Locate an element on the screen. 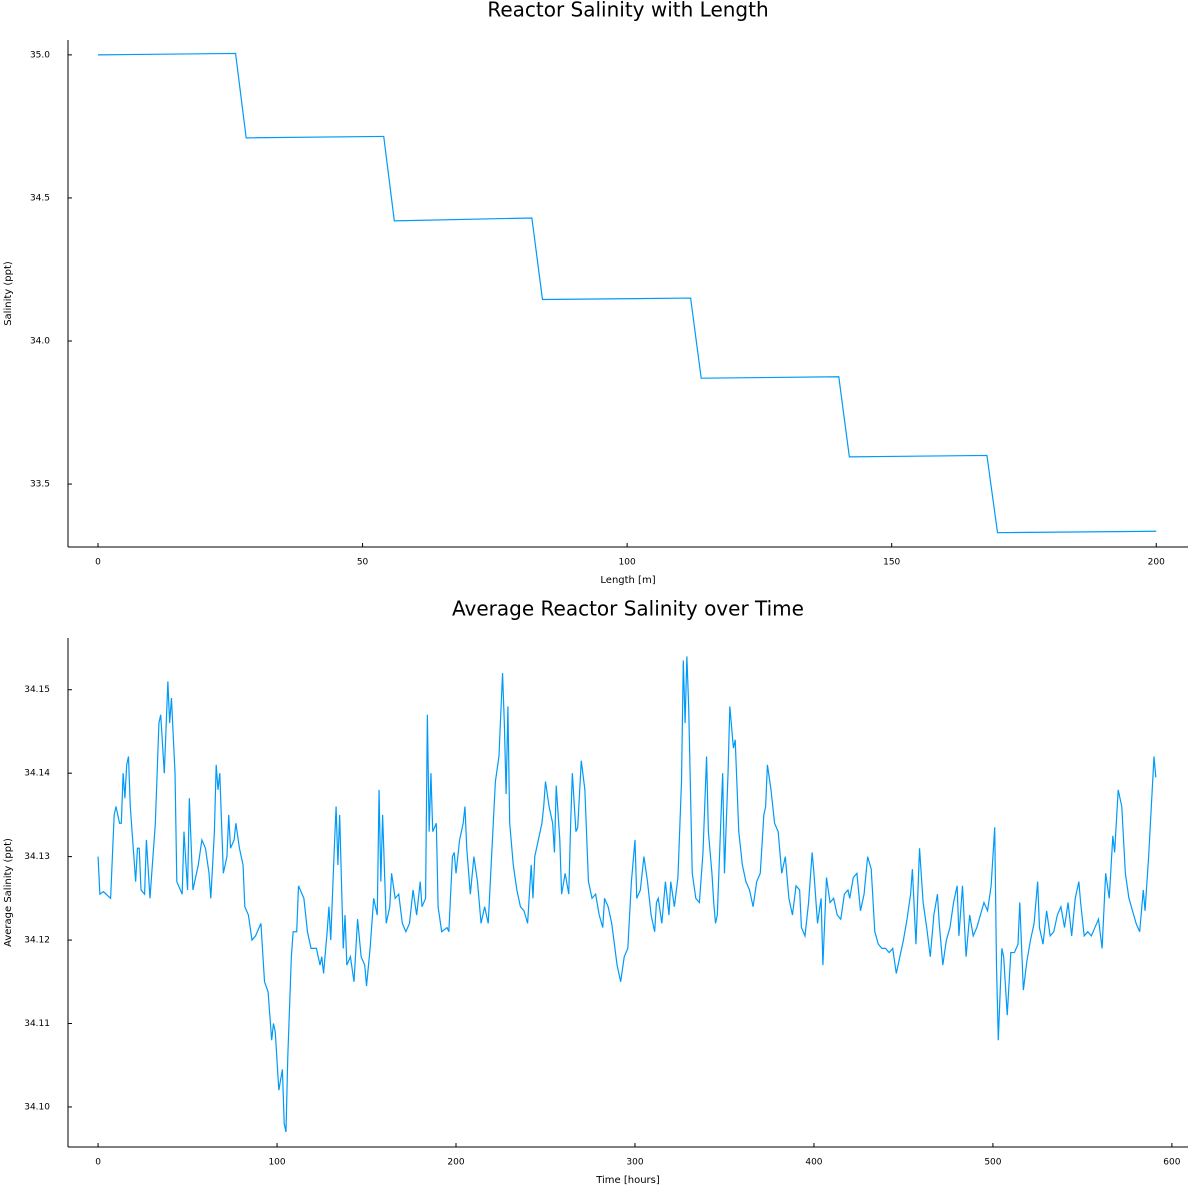 The image size is (1200, 1200). y-axis-label: Average Salinity (ppt) is located at coordinates (8, 892).